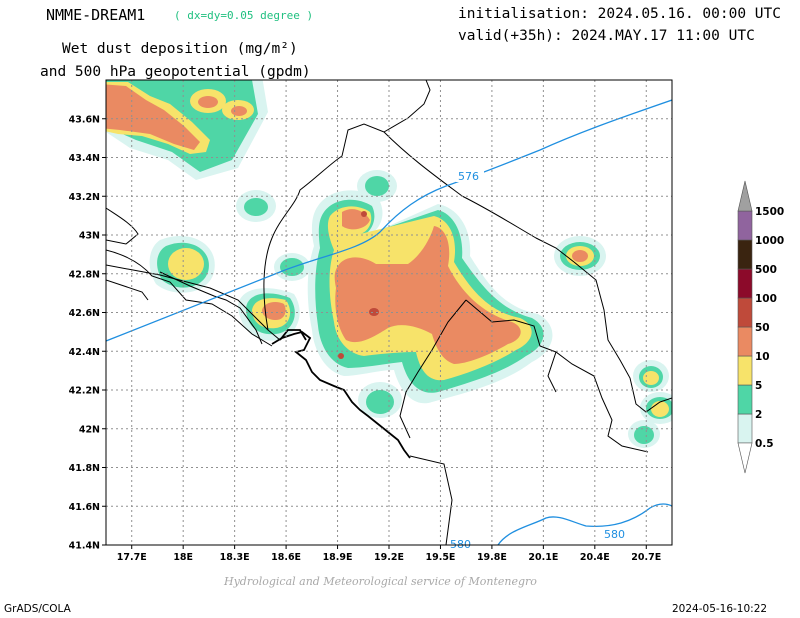 This screenshot has height=618, width=800. What do you see at coordinates (766, 299) in the screenshot?
I see `legend-level-label: 100` at bounding box center [766, 299].